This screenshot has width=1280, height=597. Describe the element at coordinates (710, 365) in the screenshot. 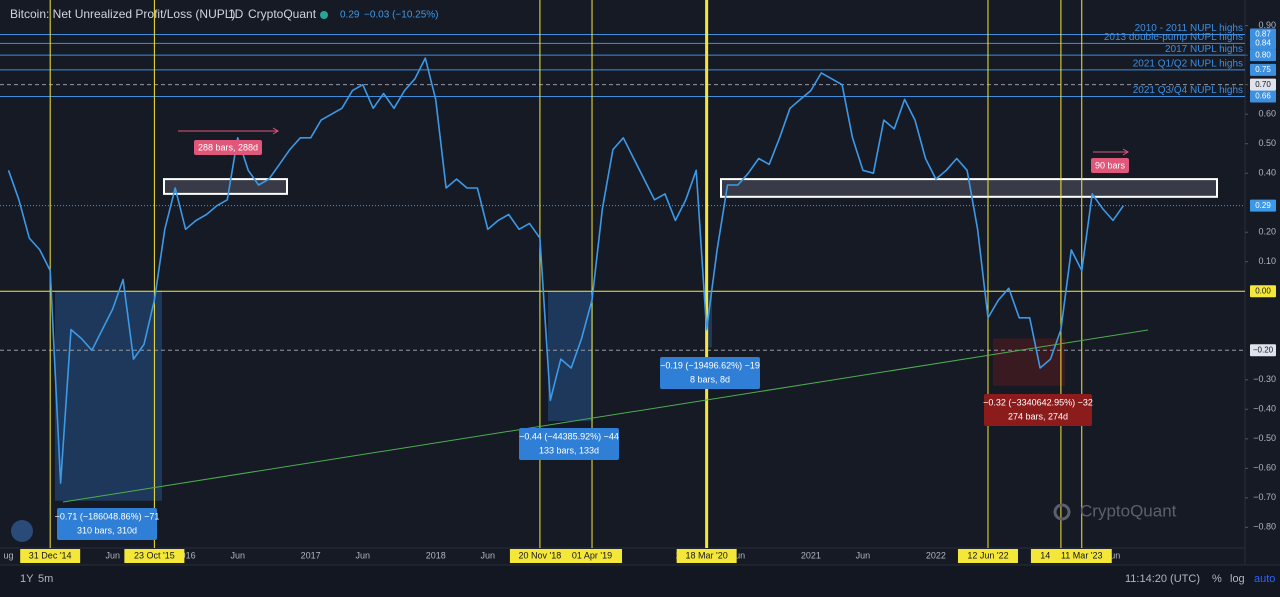

I see `measure-label: −0.19 (−19496.62%) −19` at that location.